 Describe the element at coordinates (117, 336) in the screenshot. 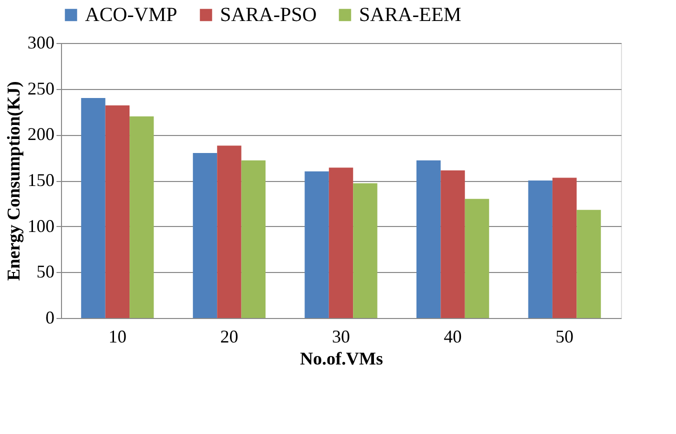

I see `x-tick-label: 10` at that location.